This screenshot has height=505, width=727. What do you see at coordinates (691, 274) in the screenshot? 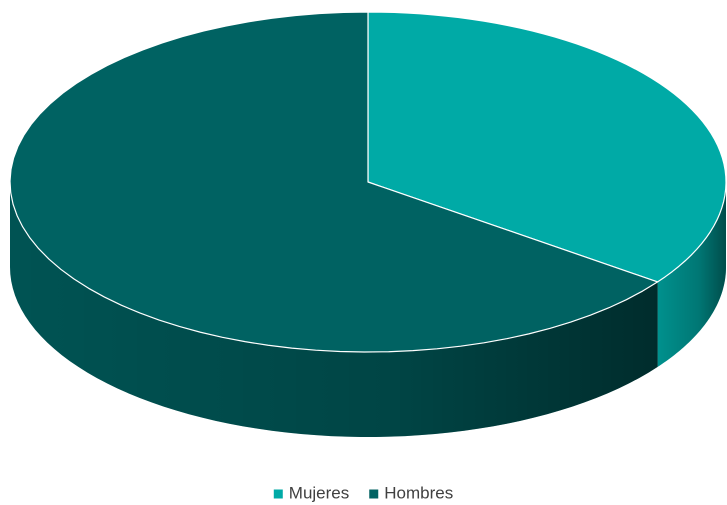
I see `slice-side-shade` at bounding box center [691, 274].